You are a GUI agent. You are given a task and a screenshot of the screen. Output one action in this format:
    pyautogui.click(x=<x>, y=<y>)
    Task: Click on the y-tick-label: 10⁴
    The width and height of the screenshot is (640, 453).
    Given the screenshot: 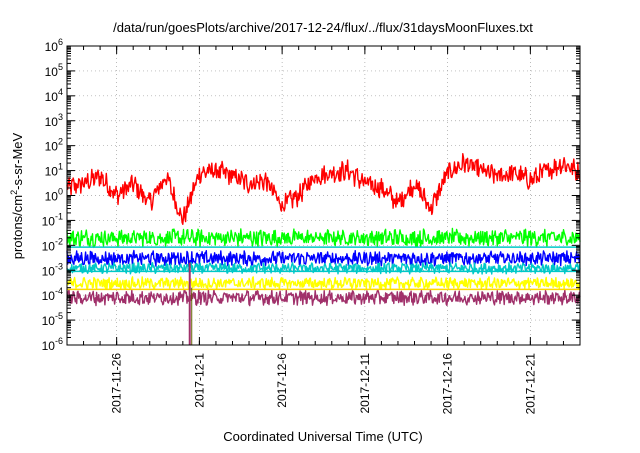 What is the action you would take?
    pyautogui.click(x=54, y=95)
    